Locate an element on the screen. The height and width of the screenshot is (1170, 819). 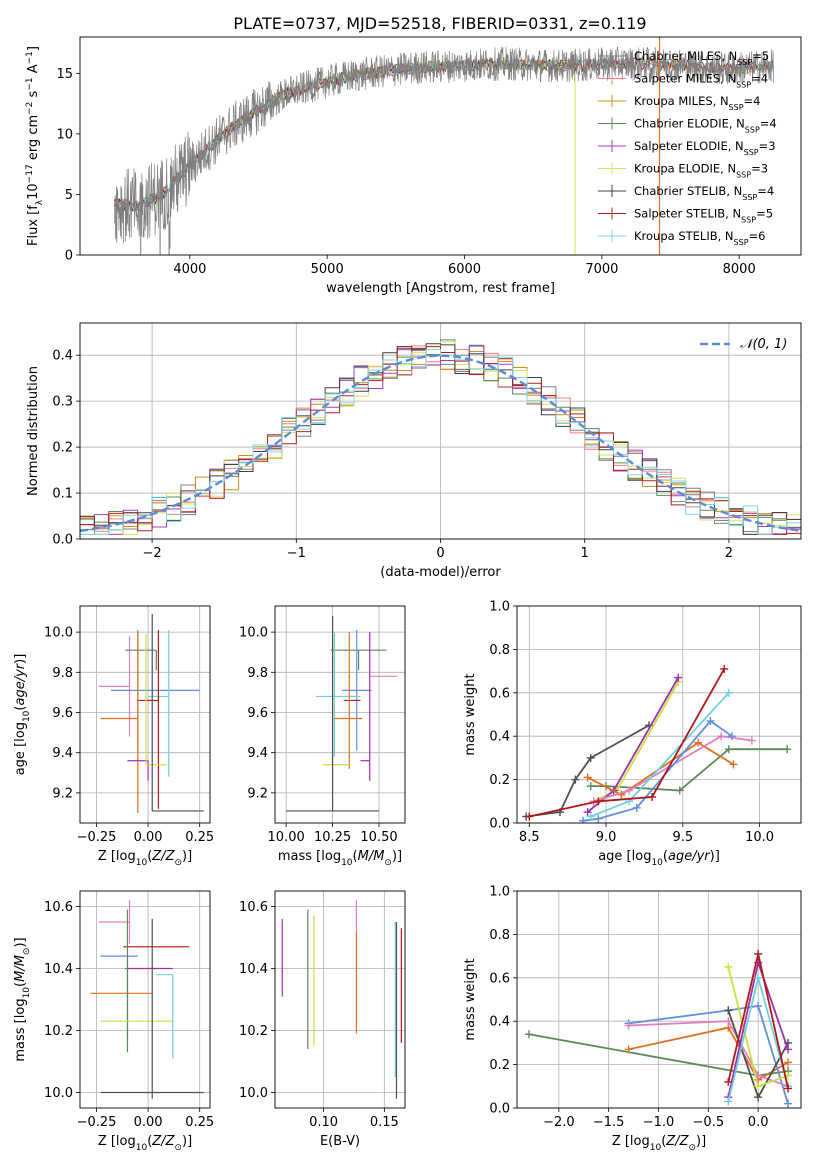
x-axis-label: wavelength [Angstrom, rest frame] is located at coordinates (440, 288).